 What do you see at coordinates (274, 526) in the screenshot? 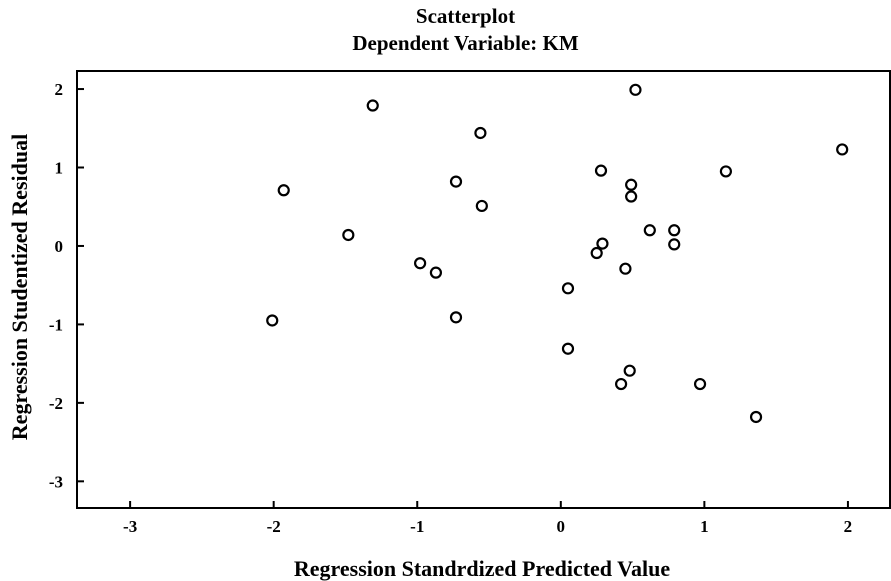
I see `x-tick-label: -2` at bounding box center [274, 526].